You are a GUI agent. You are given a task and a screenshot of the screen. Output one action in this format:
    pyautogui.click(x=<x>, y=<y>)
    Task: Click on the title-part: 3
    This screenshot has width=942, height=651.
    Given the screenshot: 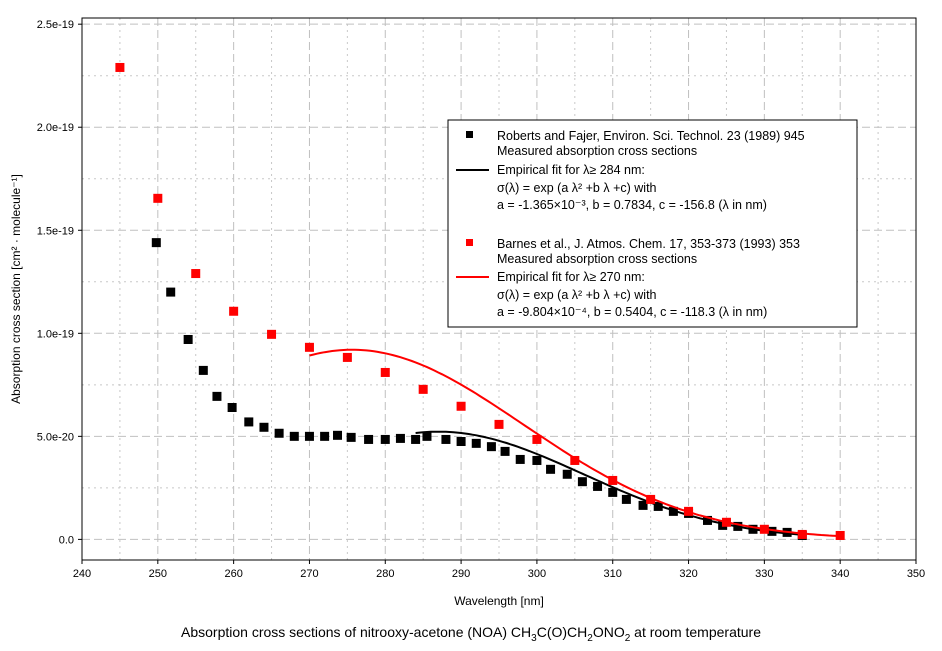 What is the action you would take?
    pyautogui.click(x=534, y=638)
    